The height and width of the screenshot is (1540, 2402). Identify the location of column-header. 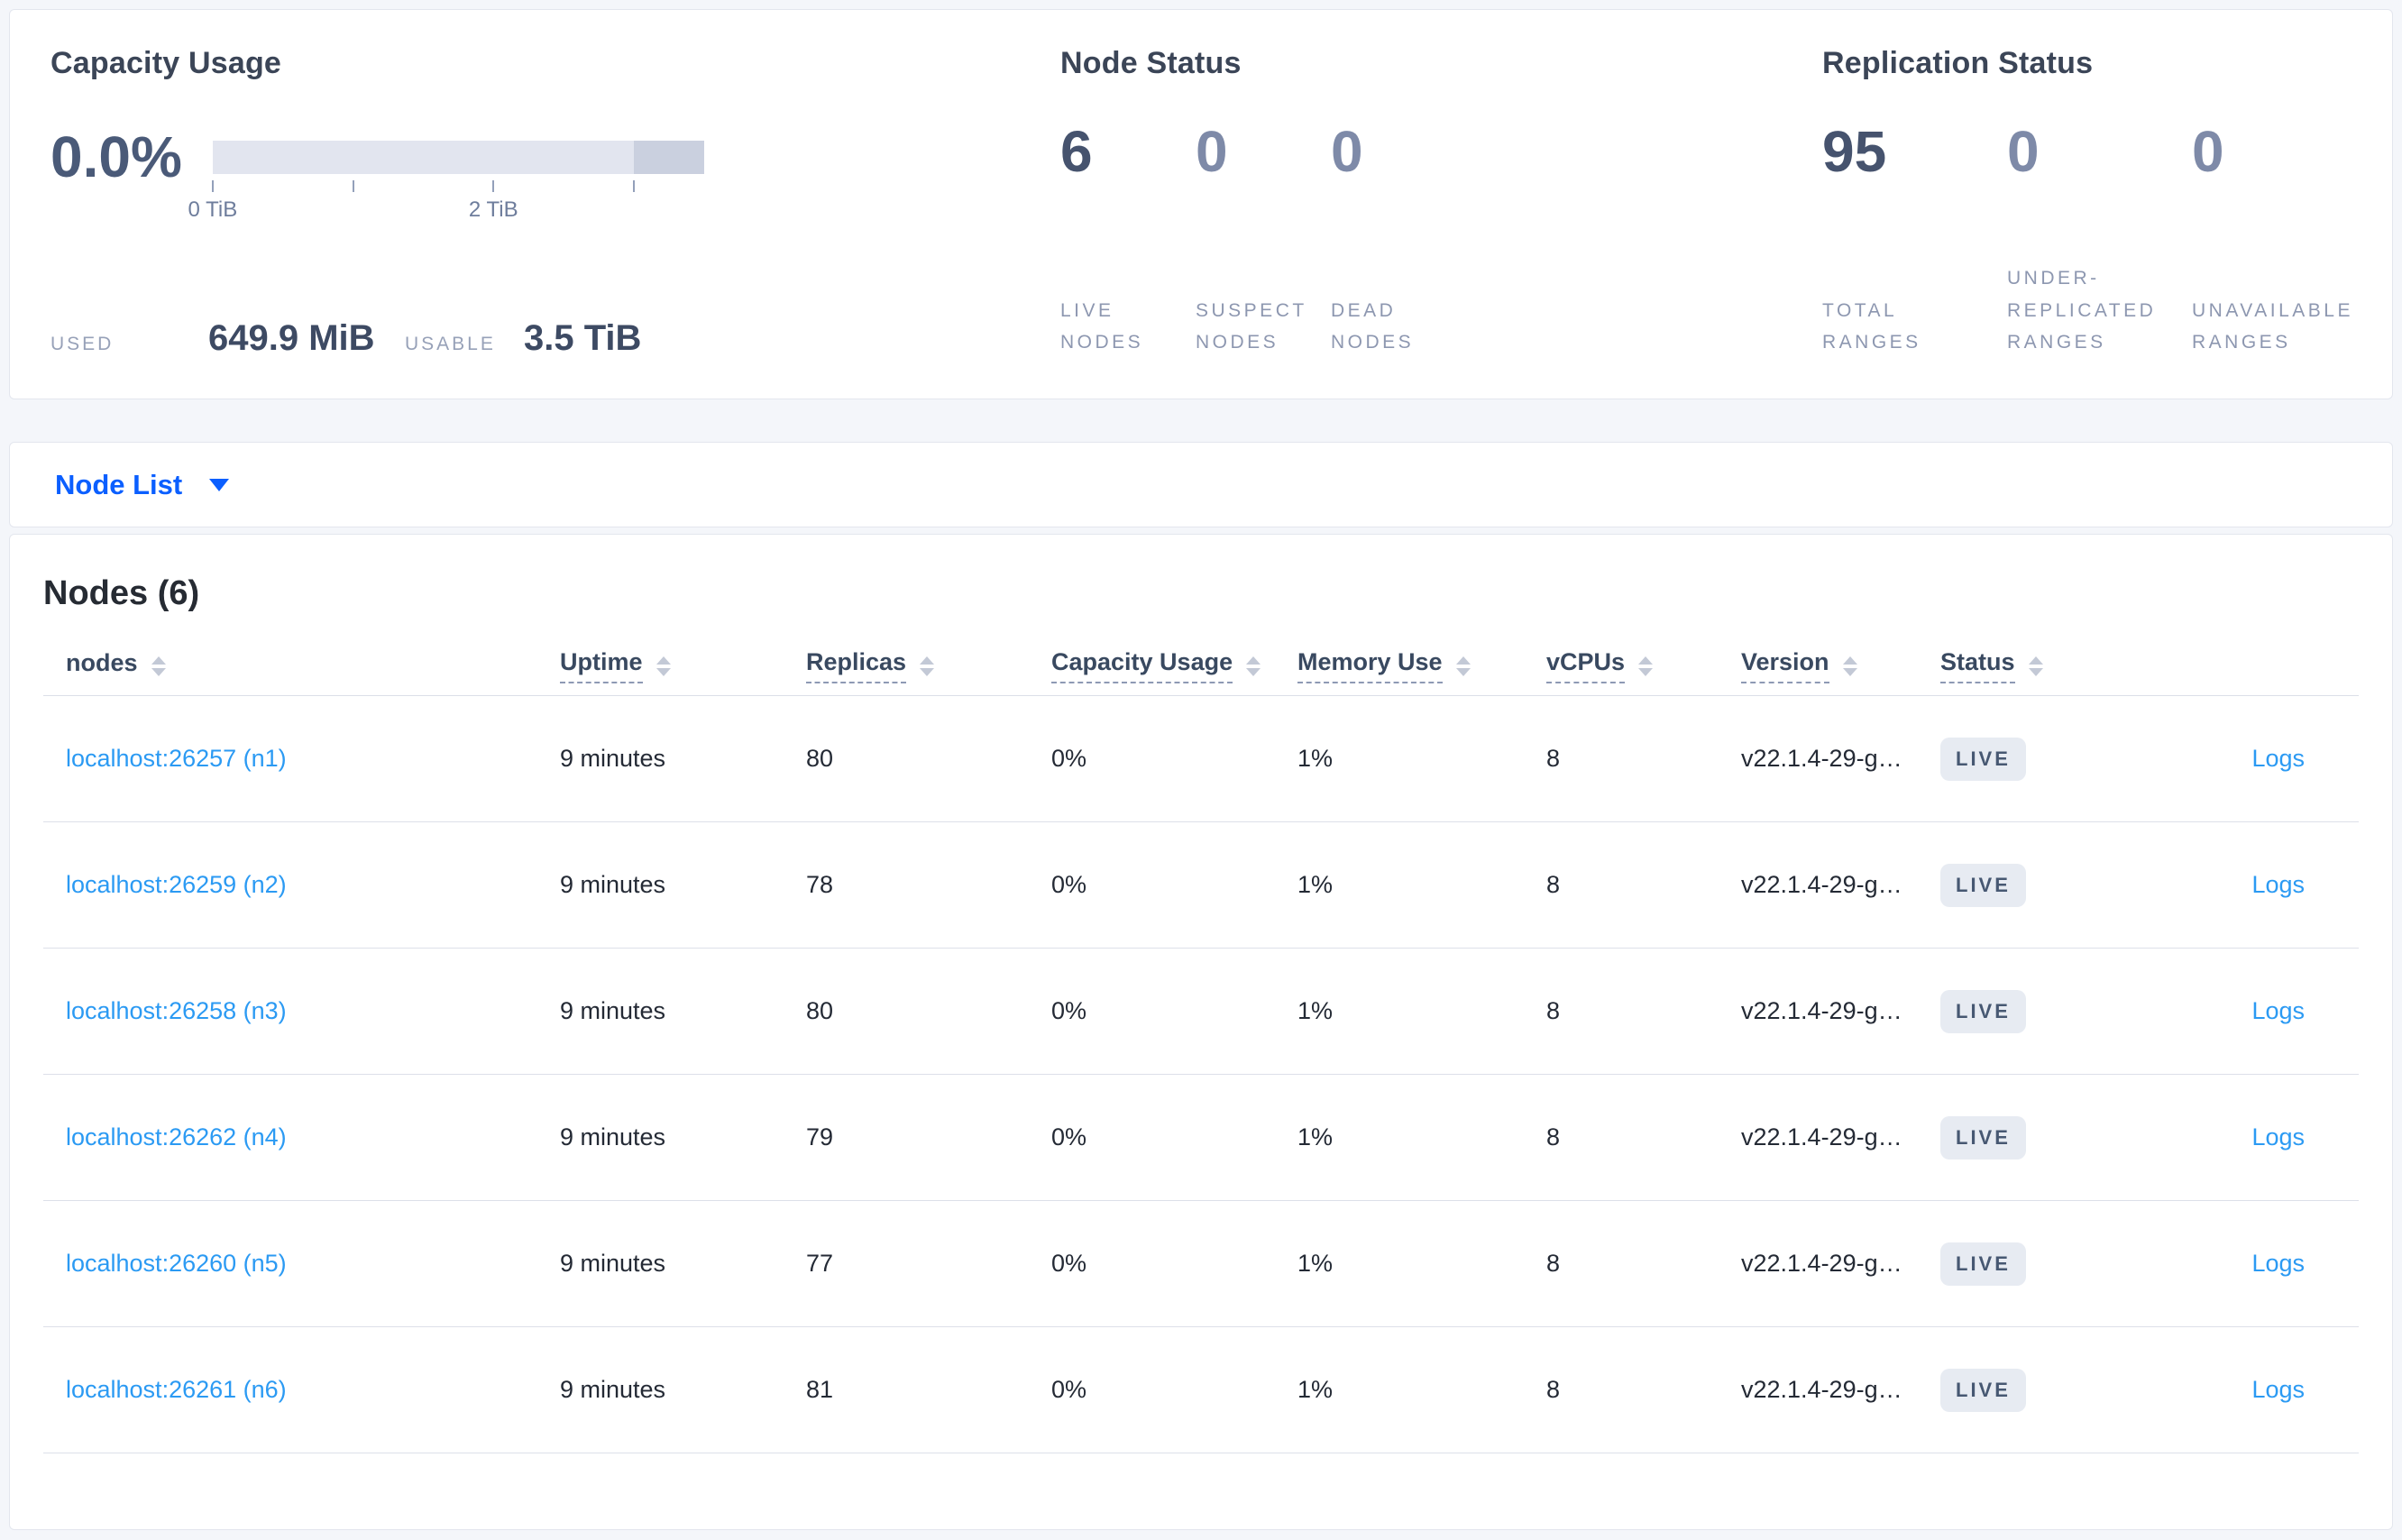
(2240, 666).